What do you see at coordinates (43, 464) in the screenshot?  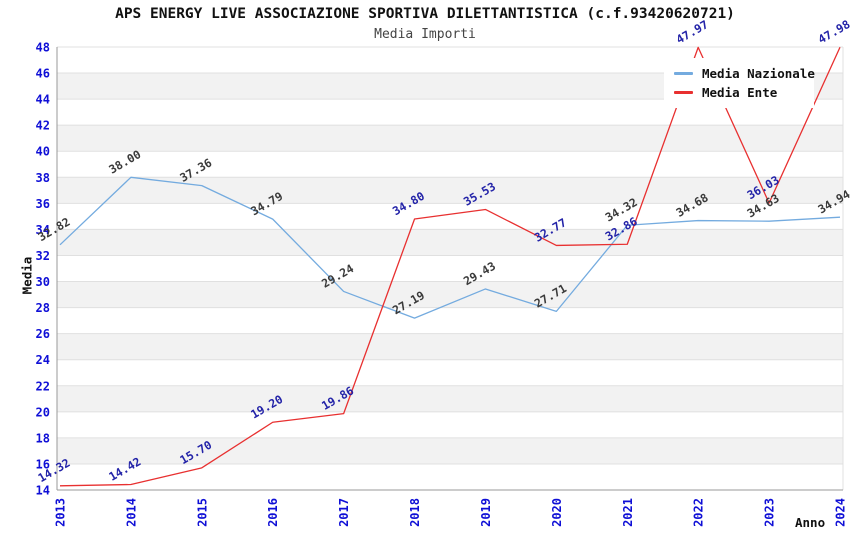 I see `y-tick-label: 16` at bounding box center [43, 464].